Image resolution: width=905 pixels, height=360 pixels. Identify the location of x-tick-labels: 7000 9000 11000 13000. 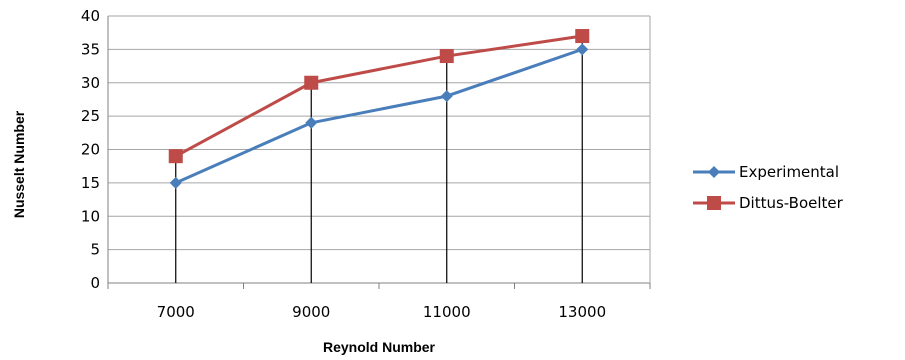
(381, 312).